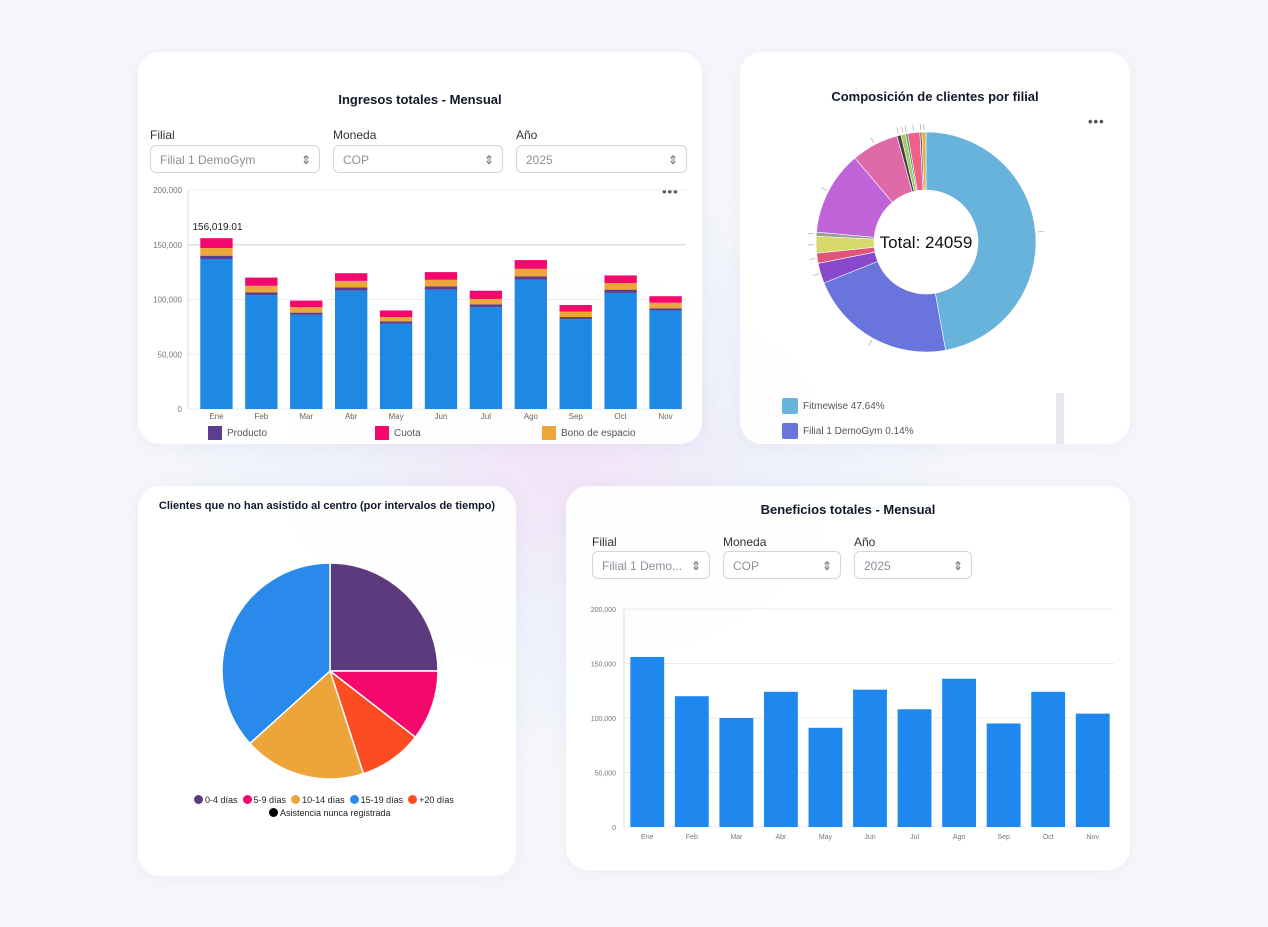  I want to click on absence-legend-row2: Asistencia nunca registrada, so click(332, 813).